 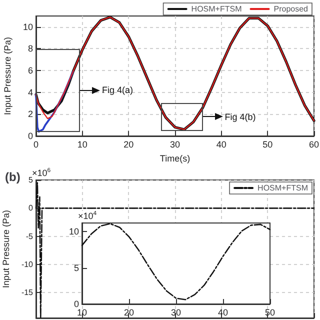 What do you see at coordinates (30, 71) in the screenshot?
I see `y-tick-label: 6` at bounding box center [30, 71].